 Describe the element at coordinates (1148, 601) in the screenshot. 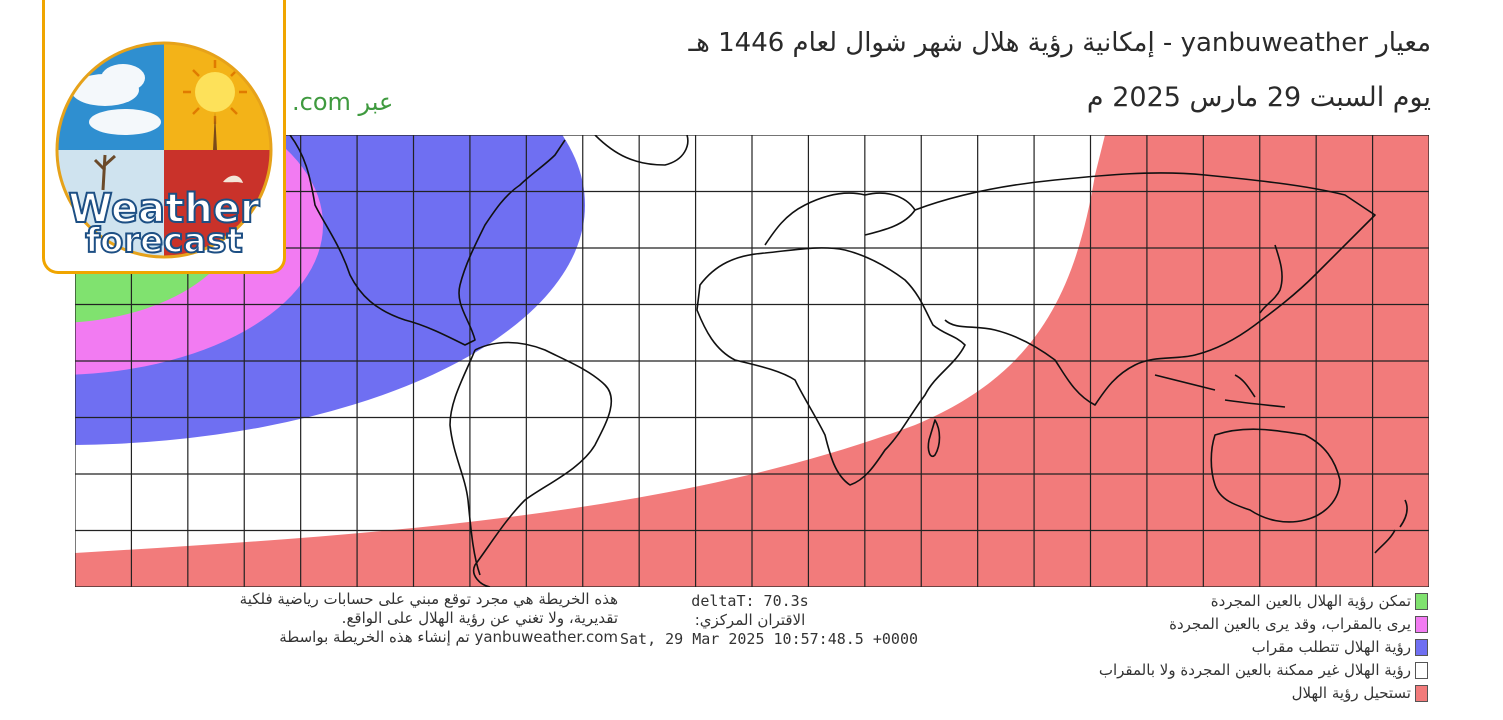

I see `legend-item-naked-eye: تمكن رؤية الهلال بالعين المجردة` at that location.